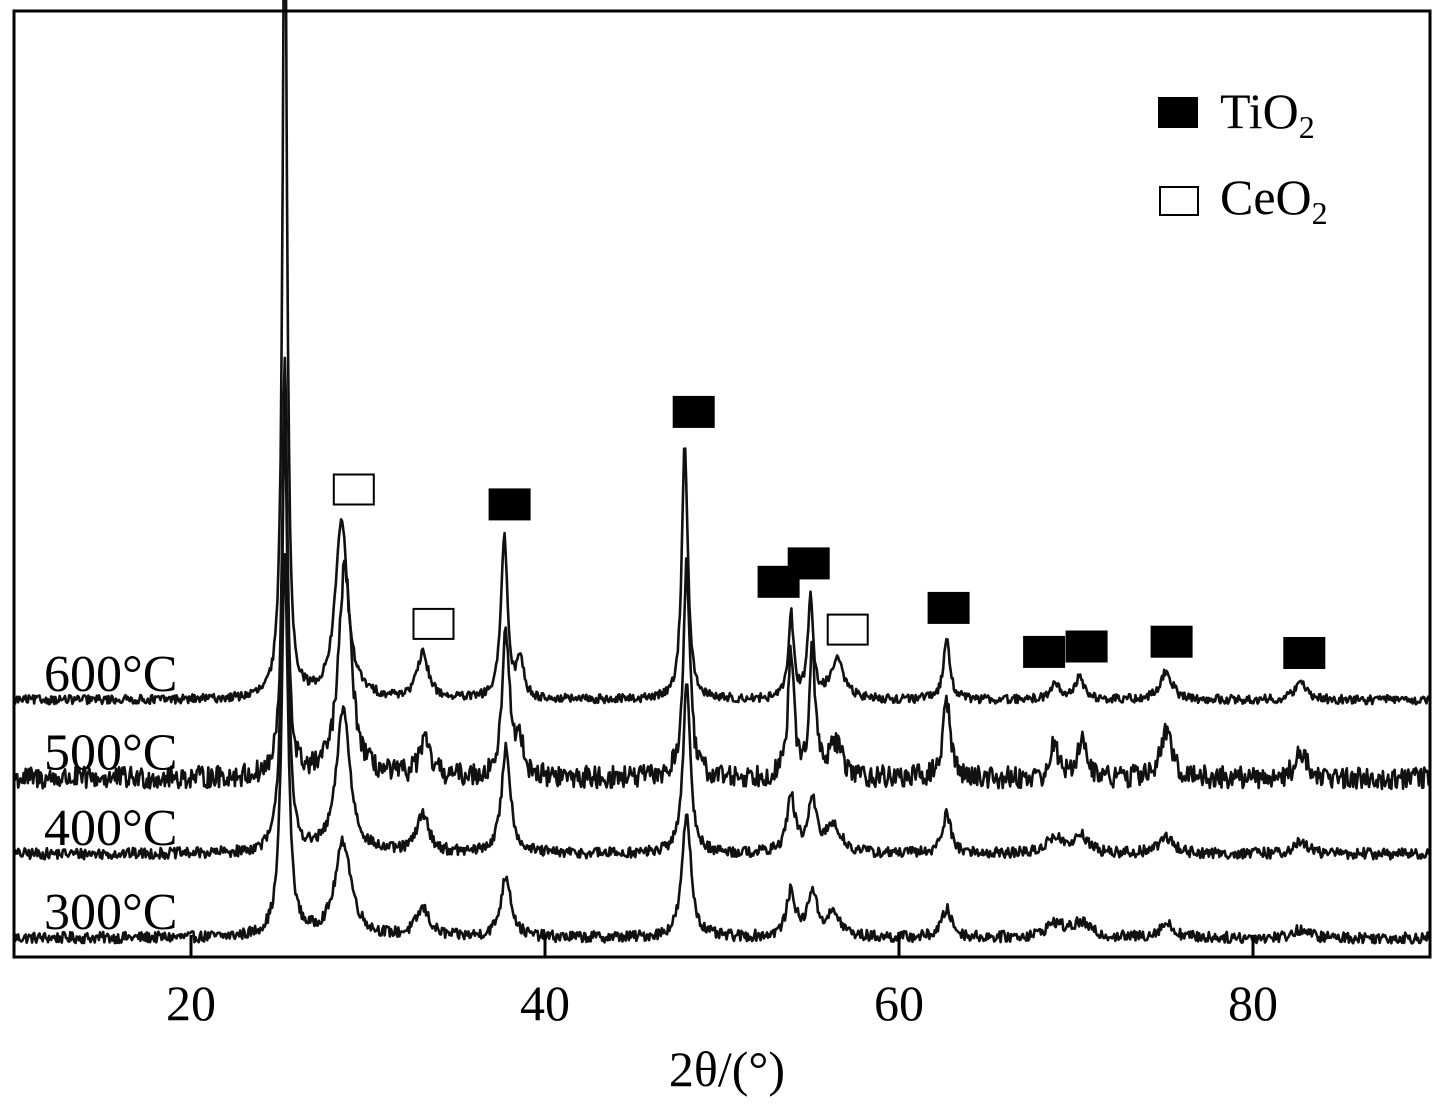 The width and height of the screenshot is (1447, 1109). Describe the element at coordinates (1267, 114) in the screenshot. I see `legend-tio2-label: TiO2` at that location.